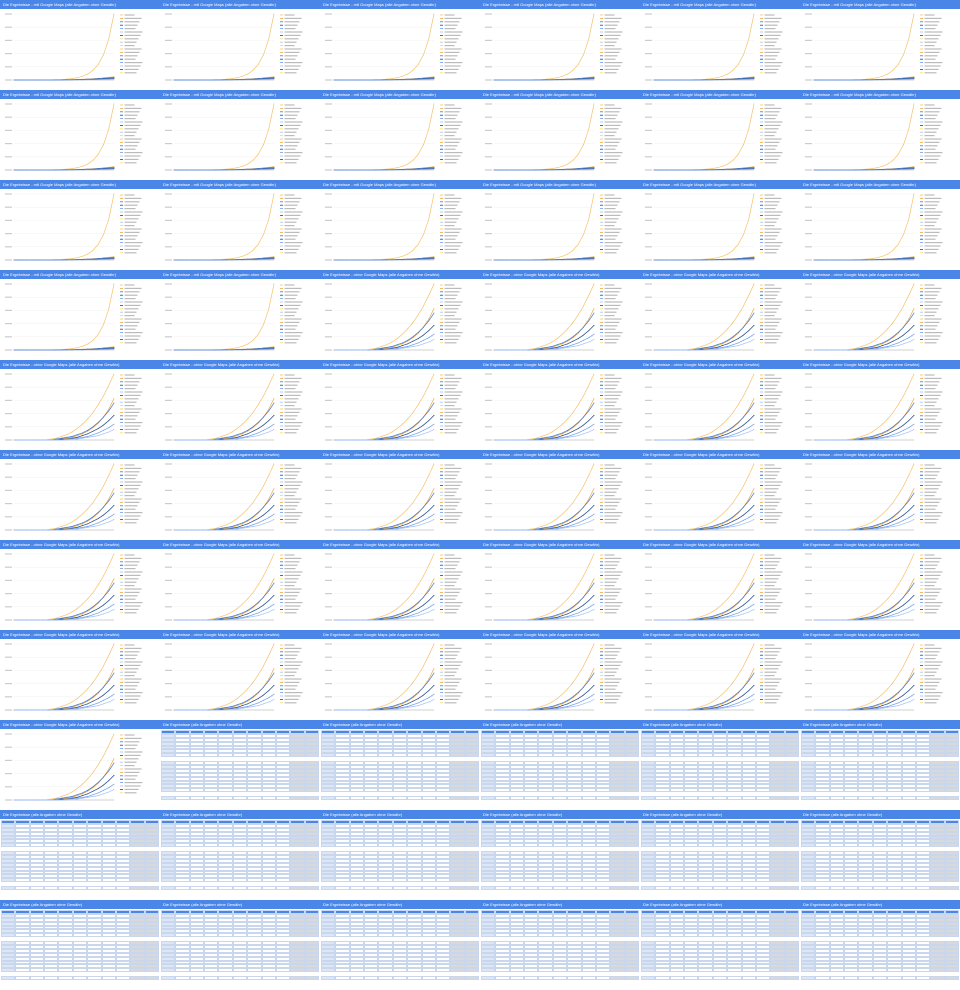 The image size is (960, 990). Describe the element at coordinates (240, 49) in the screenshot. I see `chart-area` at that location.